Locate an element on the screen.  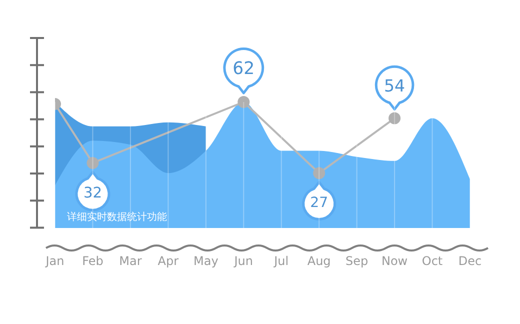
x-tick-label: Aug is located at coordinates (319, 261).